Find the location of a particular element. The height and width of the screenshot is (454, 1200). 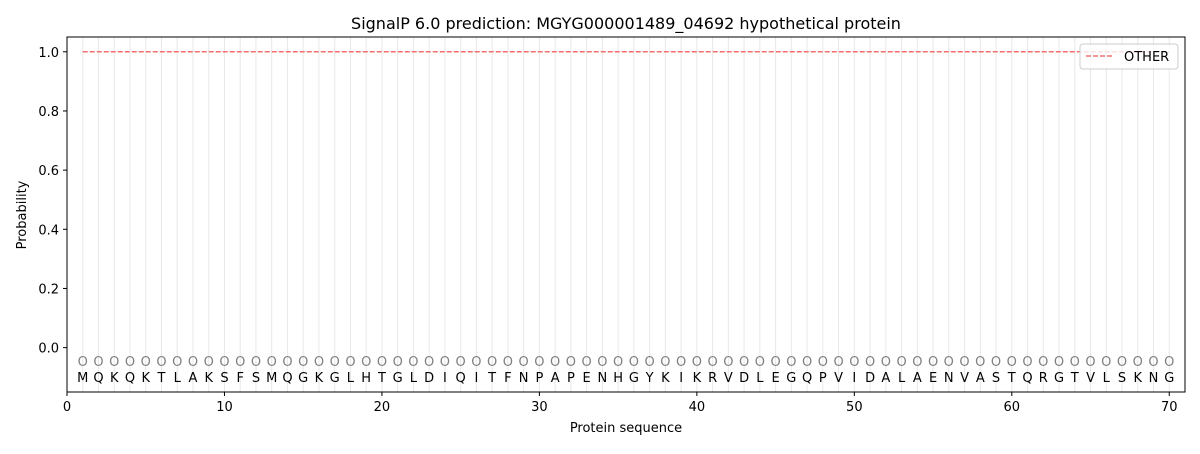

legend: OTHER is located at coordinates (1129, 56).